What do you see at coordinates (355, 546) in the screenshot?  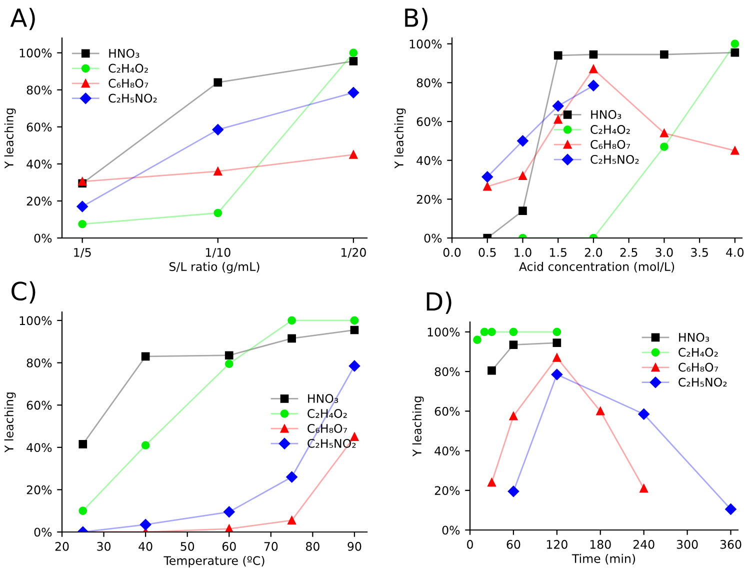 I see `x-tick-label: 90` at bounding box center [355, 546].